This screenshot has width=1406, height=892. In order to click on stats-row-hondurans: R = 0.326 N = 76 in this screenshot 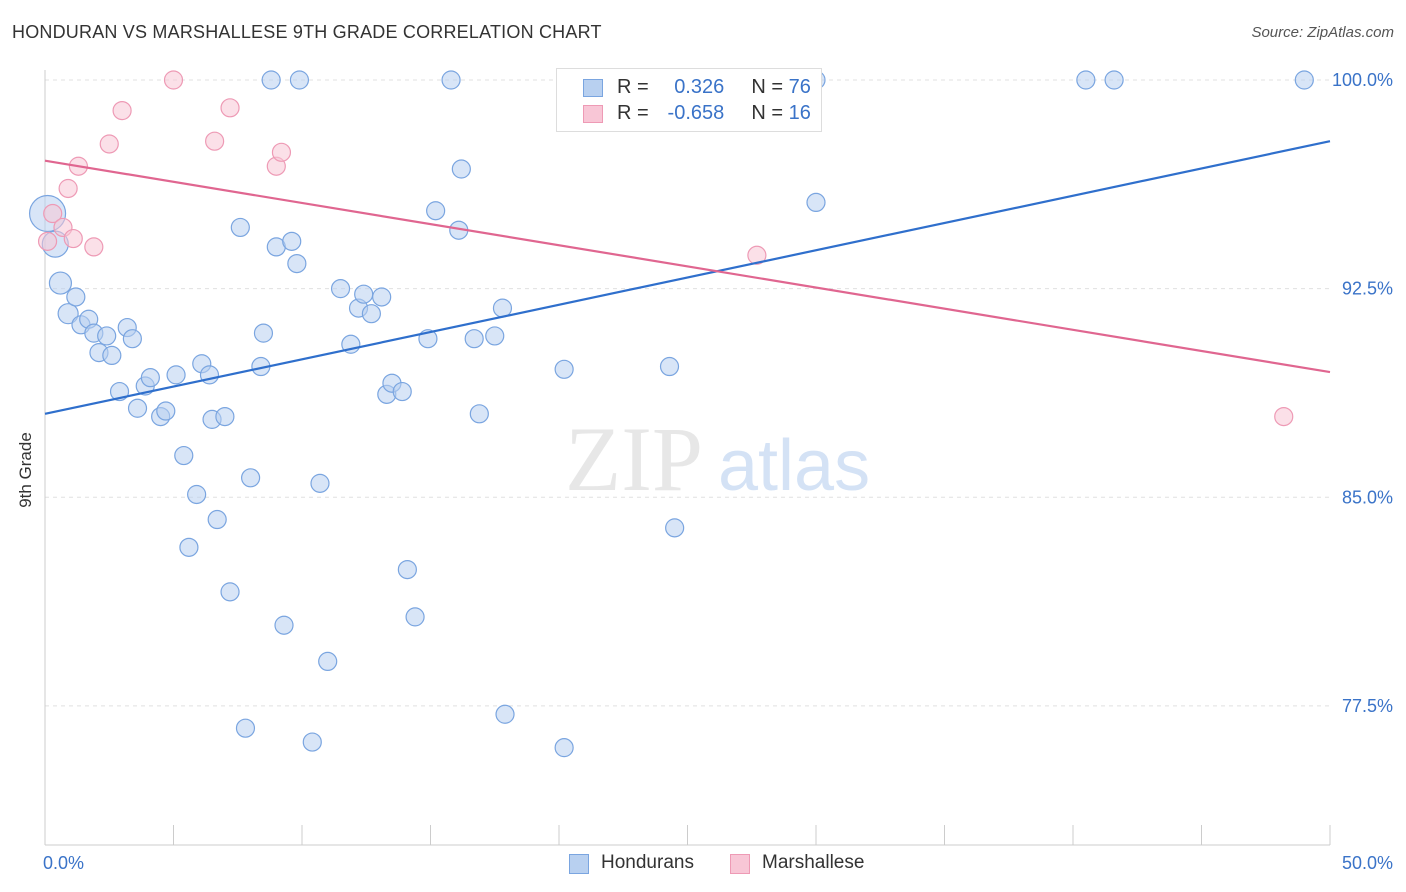, I will do `click(689, 89)`.